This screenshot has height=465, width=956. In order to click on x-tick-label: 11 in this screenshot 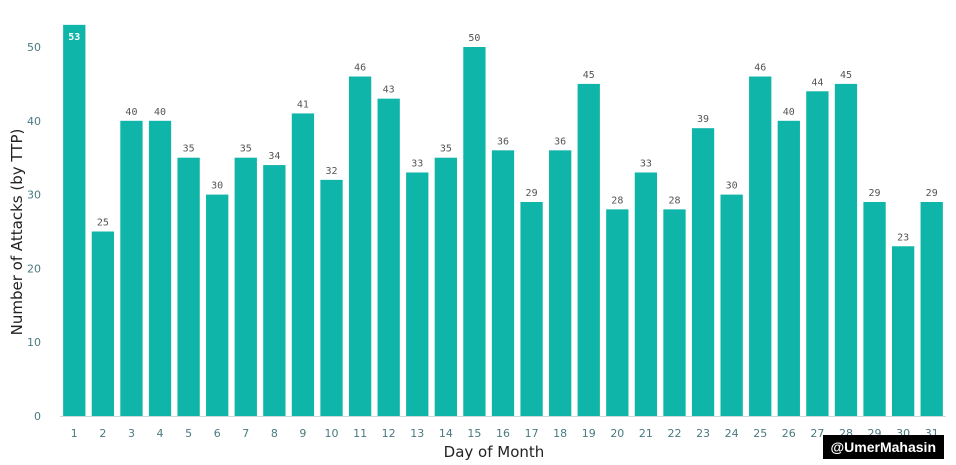, I will do `click(360, 433)`.